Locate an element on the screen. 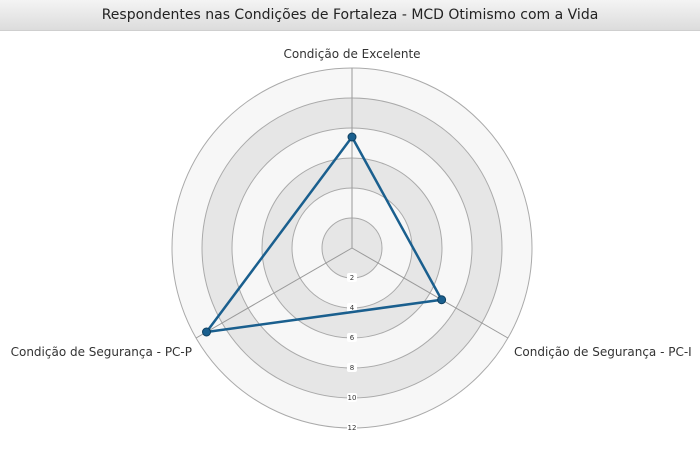 The image size is (700, 460). tick-label-12: 12 is located at coordinates (352, 428).